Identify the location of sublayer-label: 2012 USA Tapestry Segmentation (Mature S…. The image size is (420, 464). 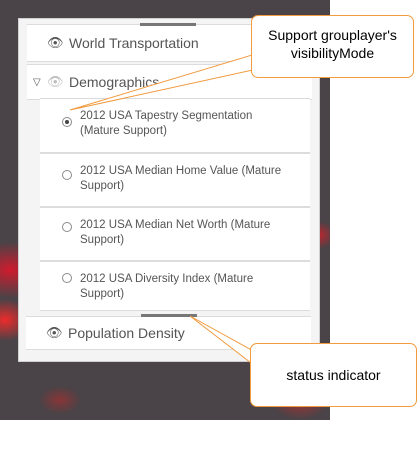
(166, 123).